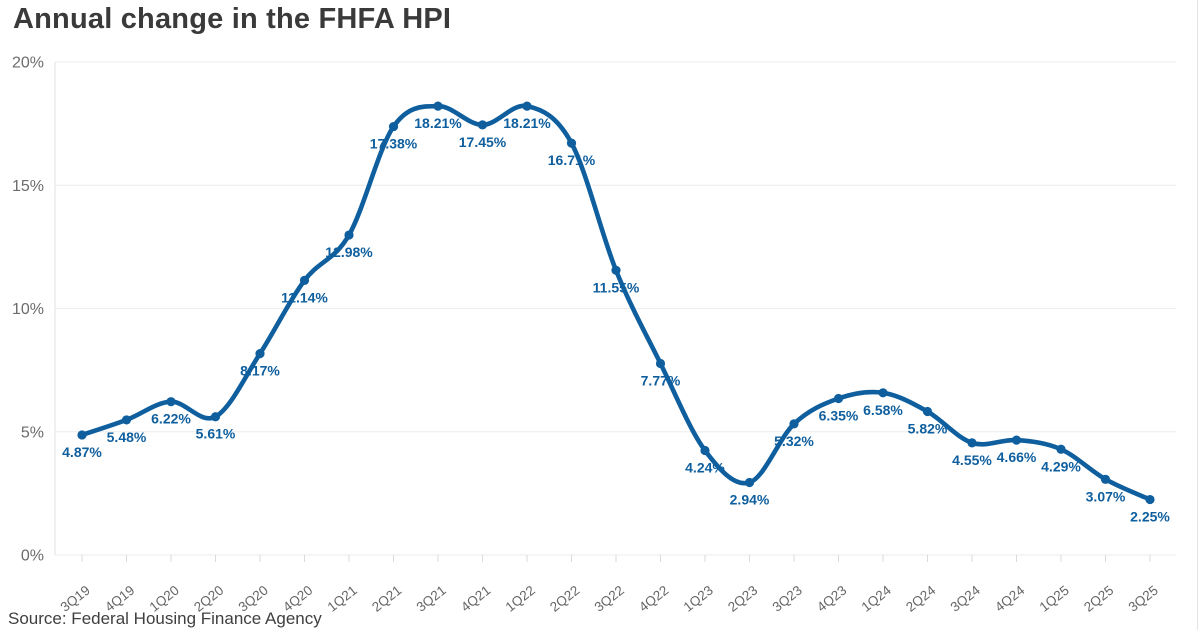 Image resolution: width=1200 pixels, height=630 pixels. I want to click on y-tick-label: 15%, so click(28, 186).